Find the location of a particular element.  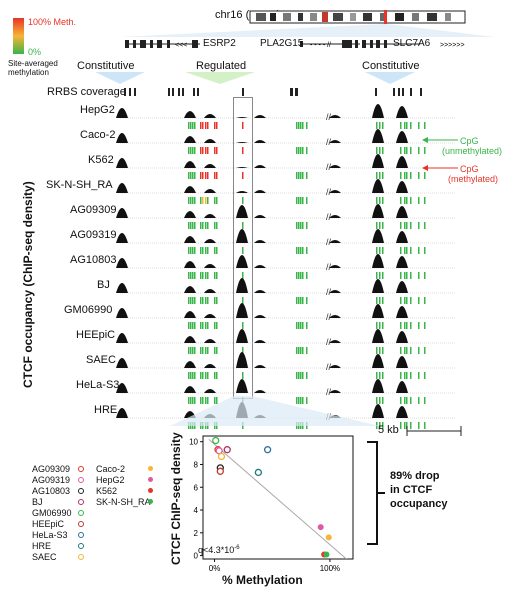

gene-track: <<< - - - - // >>>>>> is located at coordinates (295, 44).